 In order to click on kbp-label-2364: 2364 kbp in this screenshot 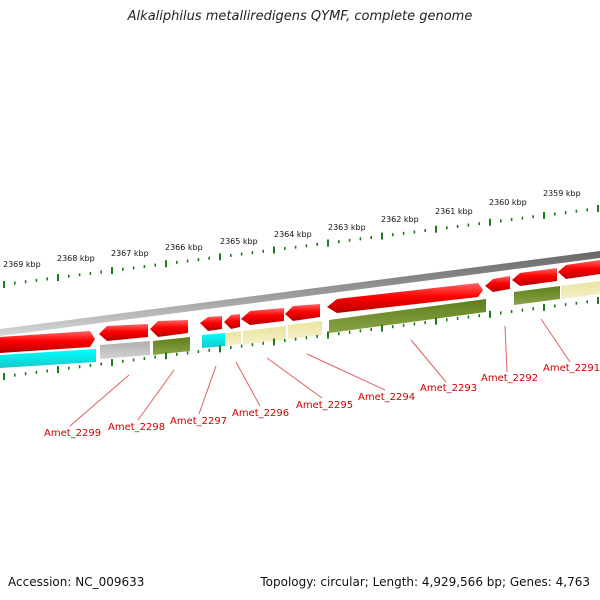, I will do `click(293, 234)`.